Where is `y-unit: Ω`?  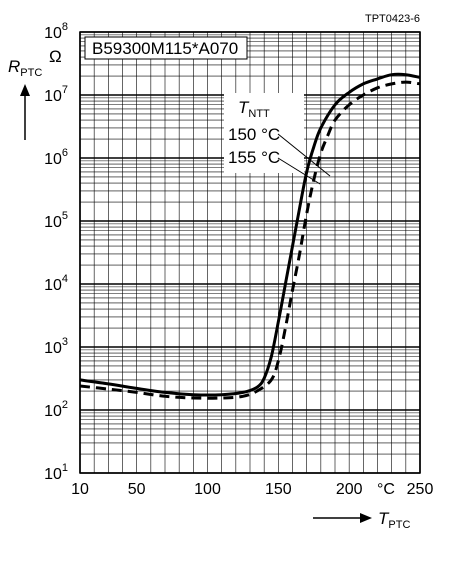
y-unit: Ω is located at coordinates (55, 56).